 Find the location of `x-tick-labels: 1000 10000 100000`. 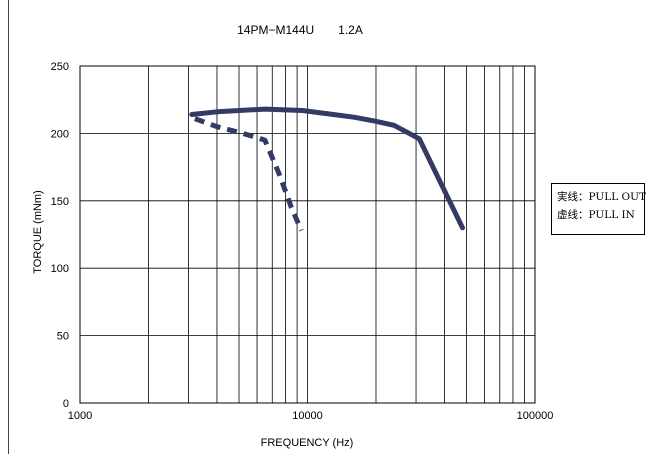

x-tick-labels: 1000 10000 100000 is located at coordinates (311, 416).